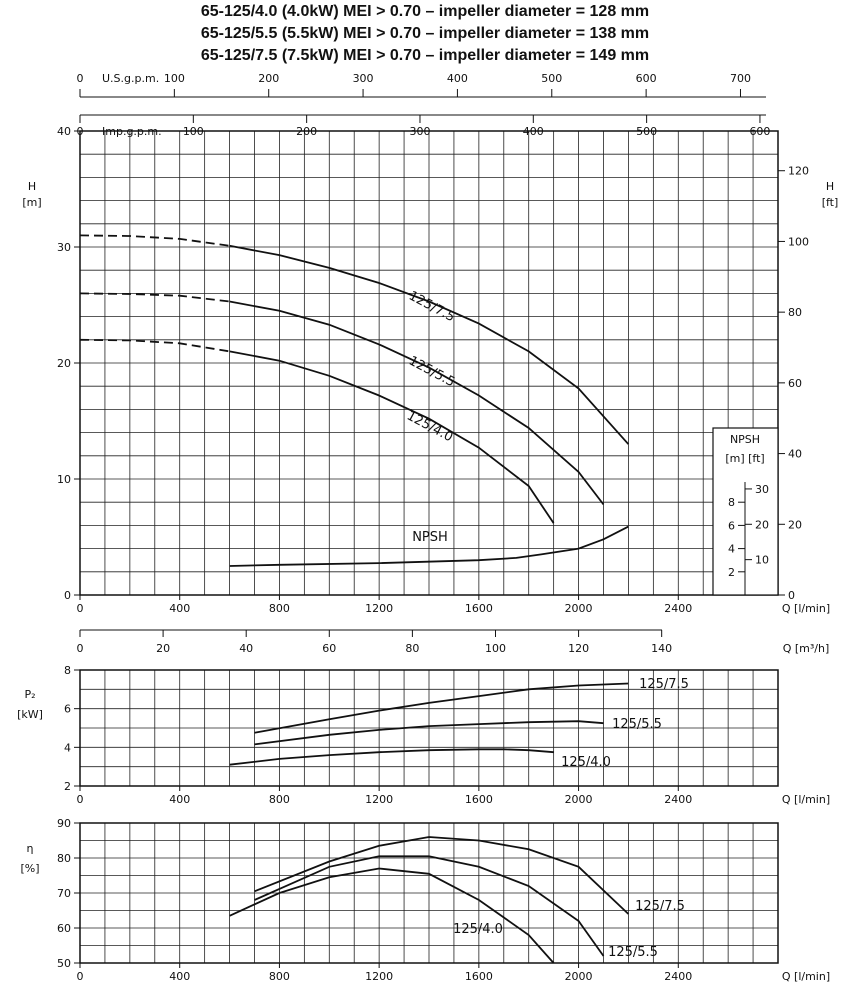  I want to click on npsh-m-tick-label: 4, so click(731, 549).